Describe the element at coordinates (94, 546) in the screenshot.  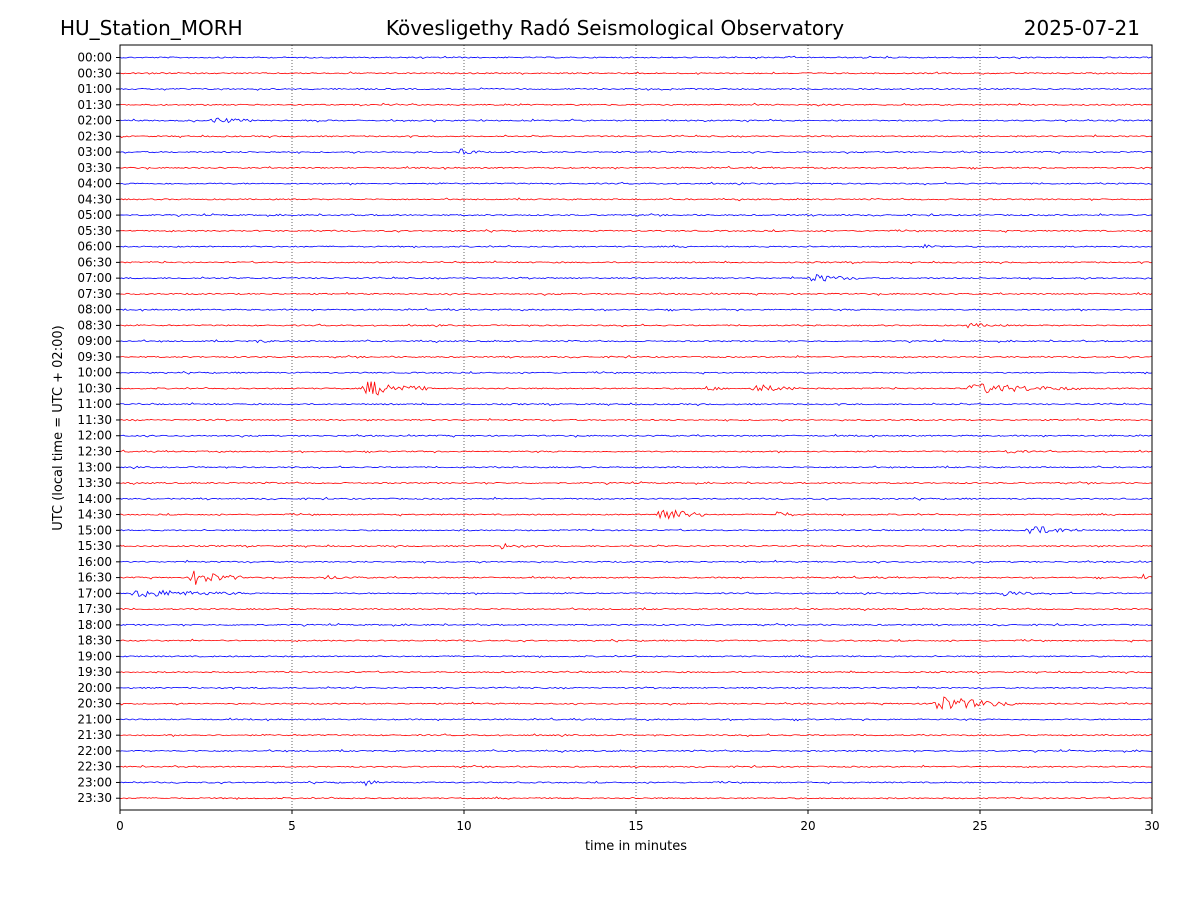
I see `y-tick-label: 15:30` at that location.